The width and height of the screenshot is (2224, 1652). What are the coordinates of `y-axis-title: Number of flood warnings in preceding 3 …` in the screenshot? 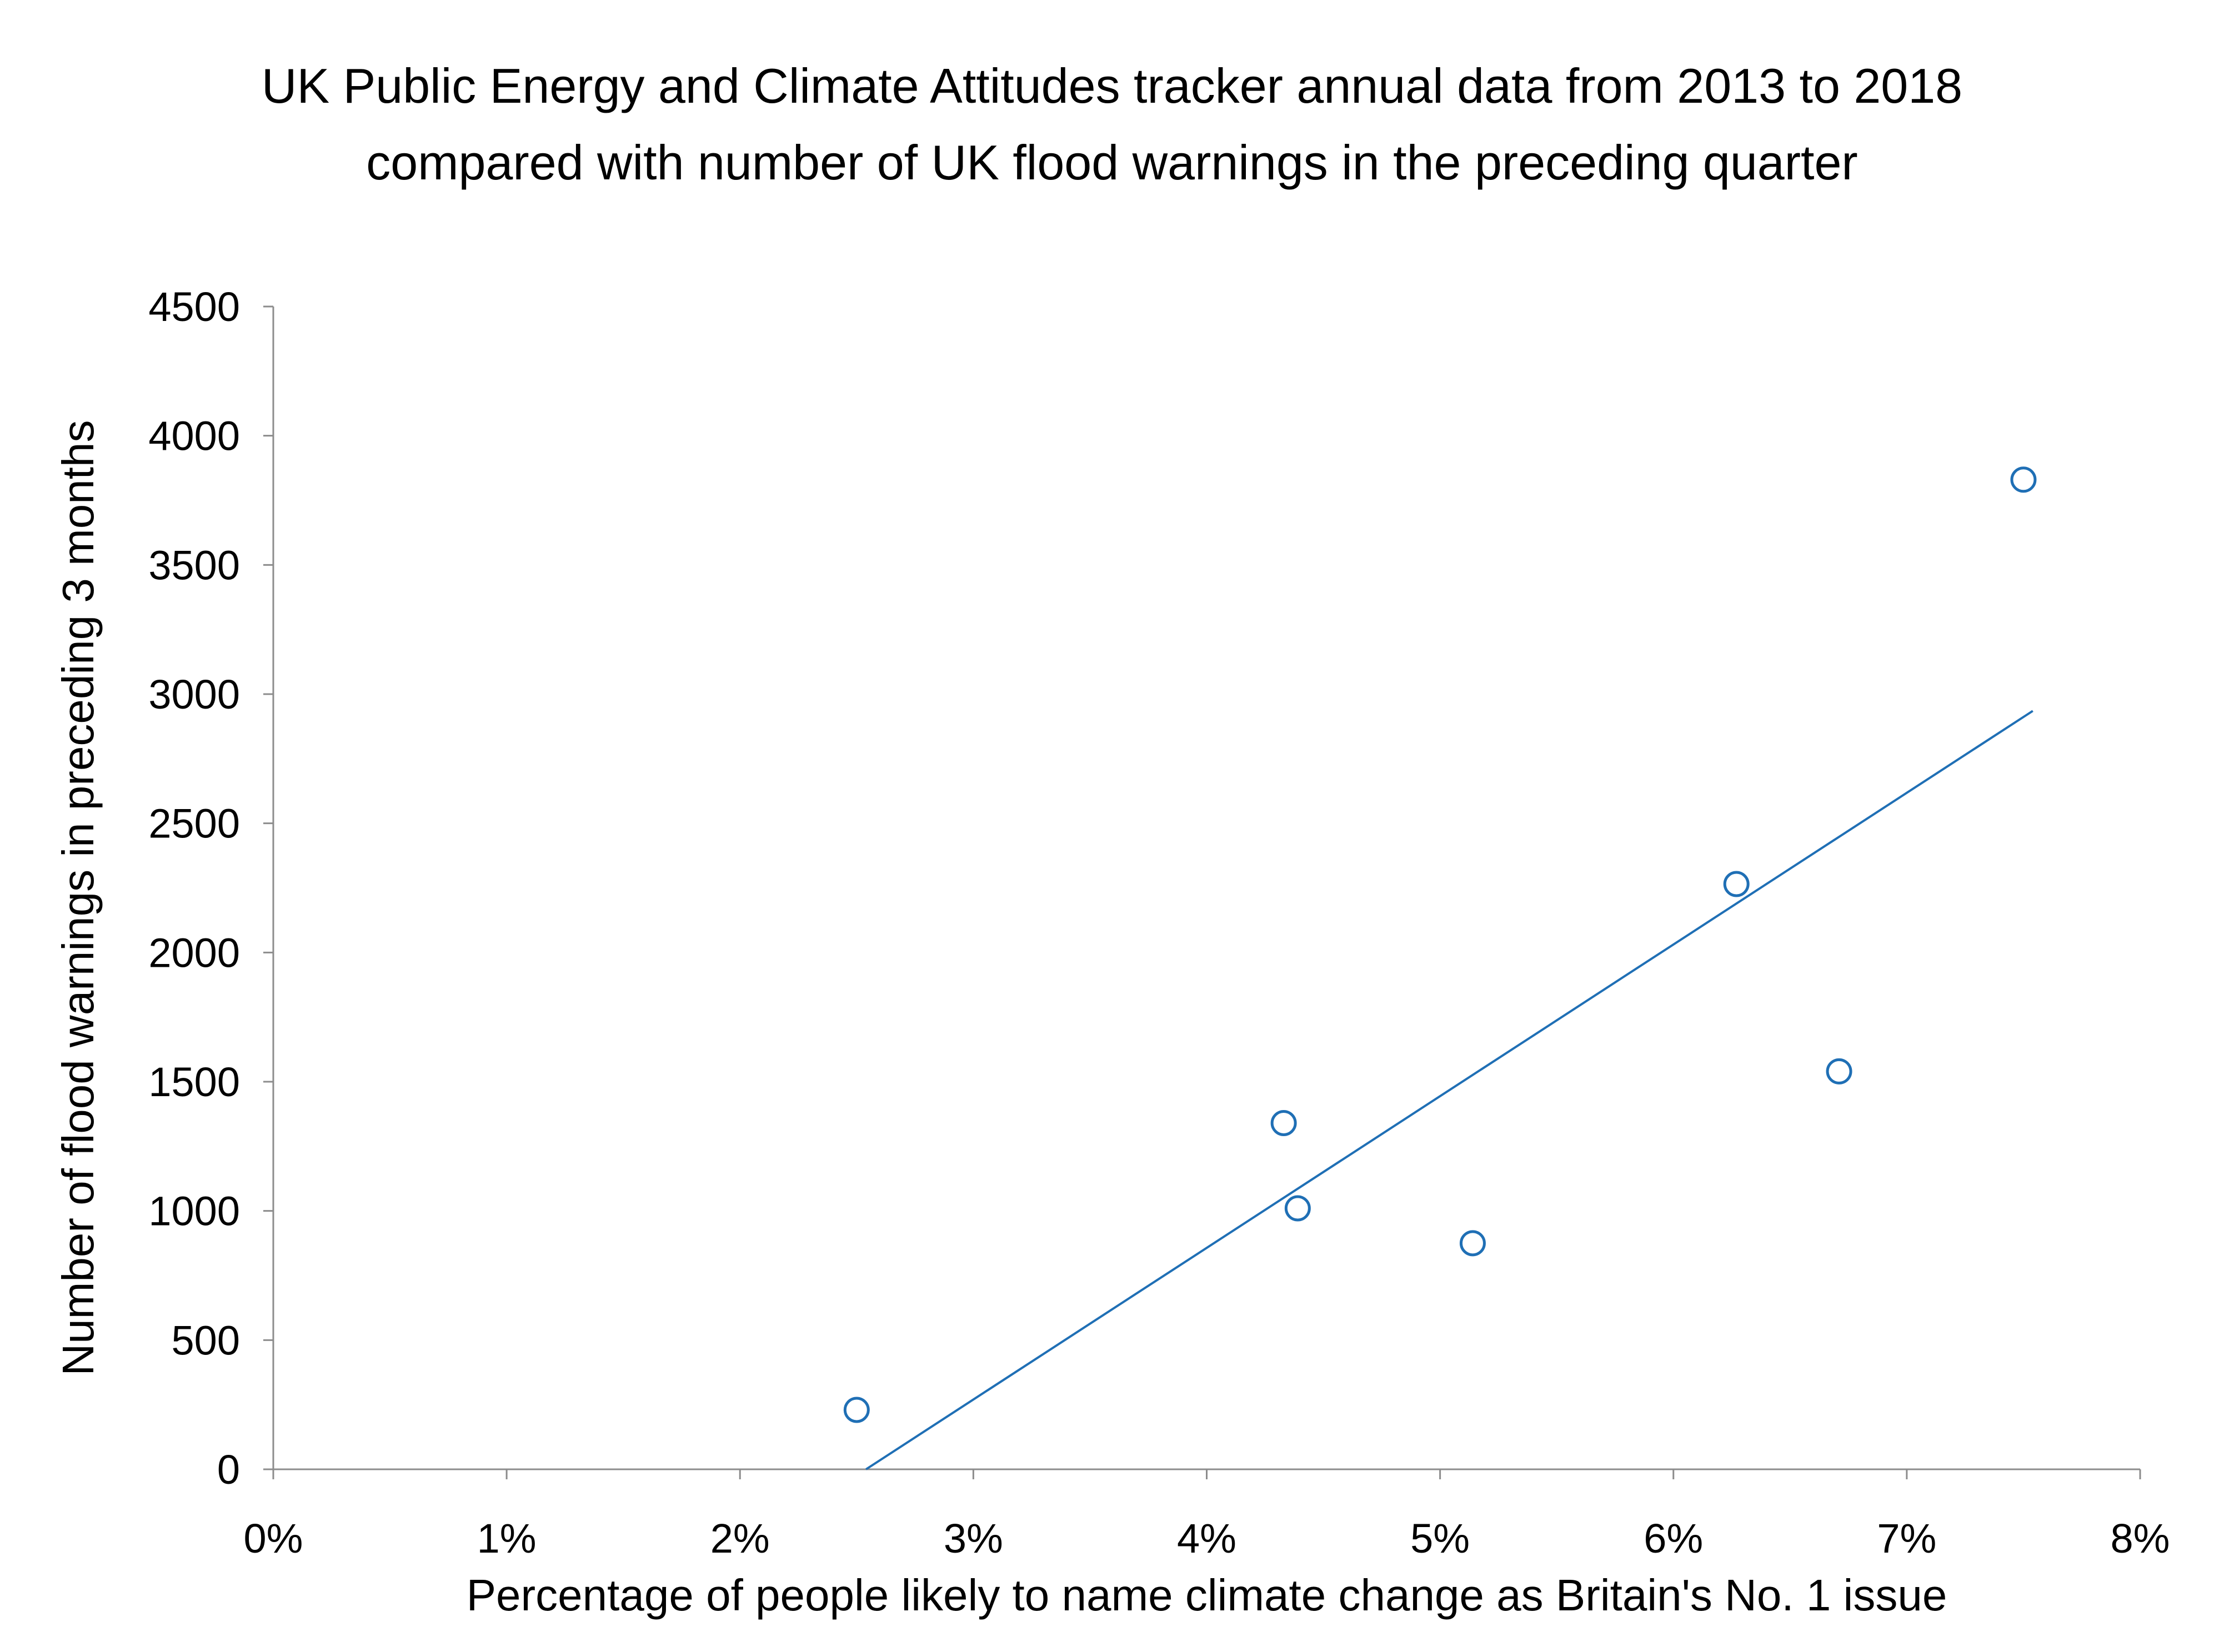 It's located at (78, 898).